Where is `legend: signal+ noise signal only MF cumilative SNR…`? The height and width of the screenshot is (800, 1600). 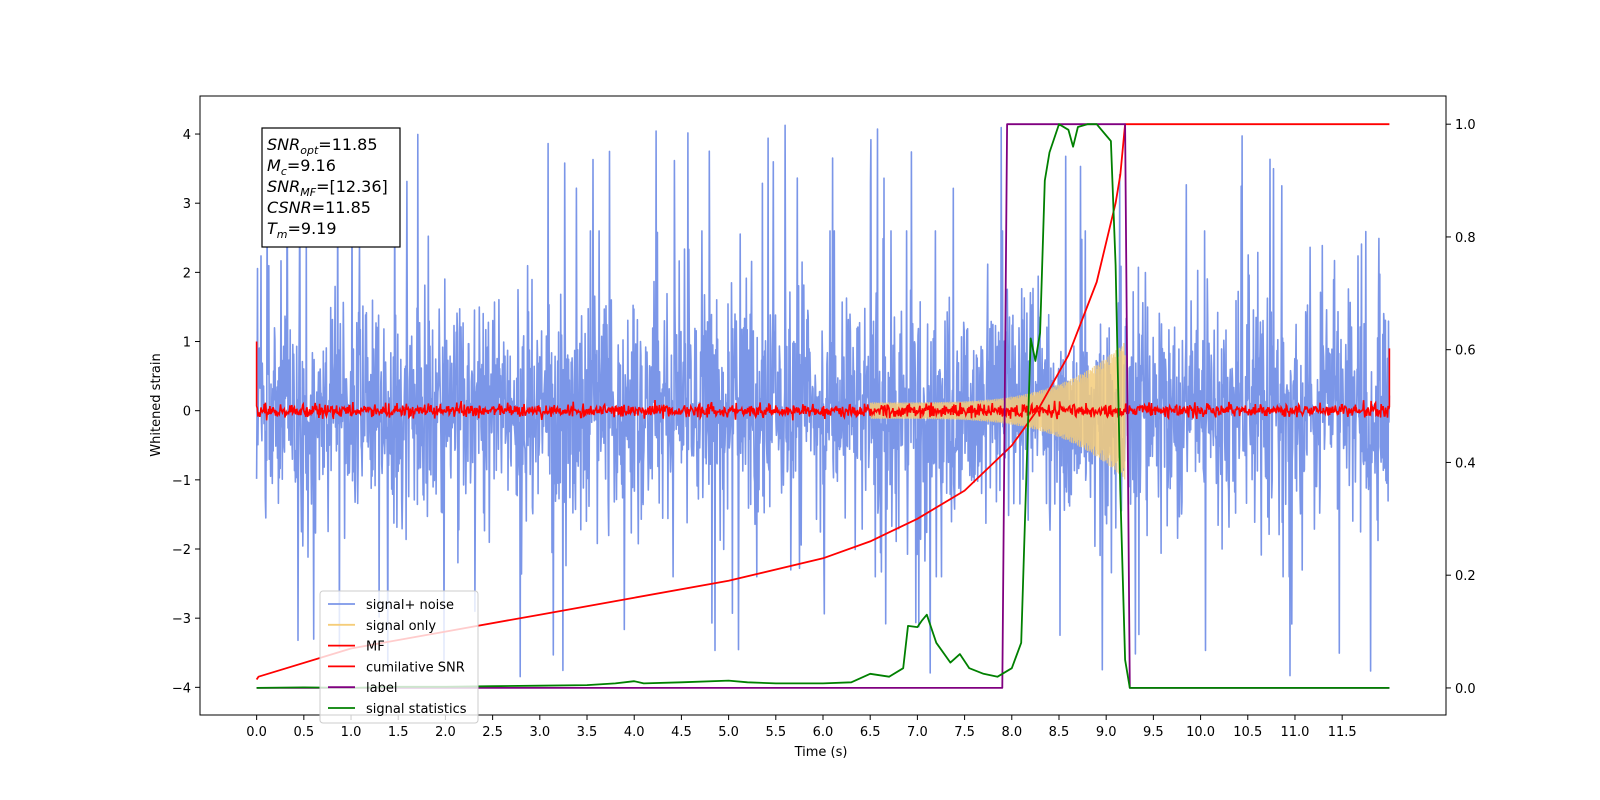 legend: signal+ noise signal only MF cumilative SNR… is located at coordinates (399, 657).